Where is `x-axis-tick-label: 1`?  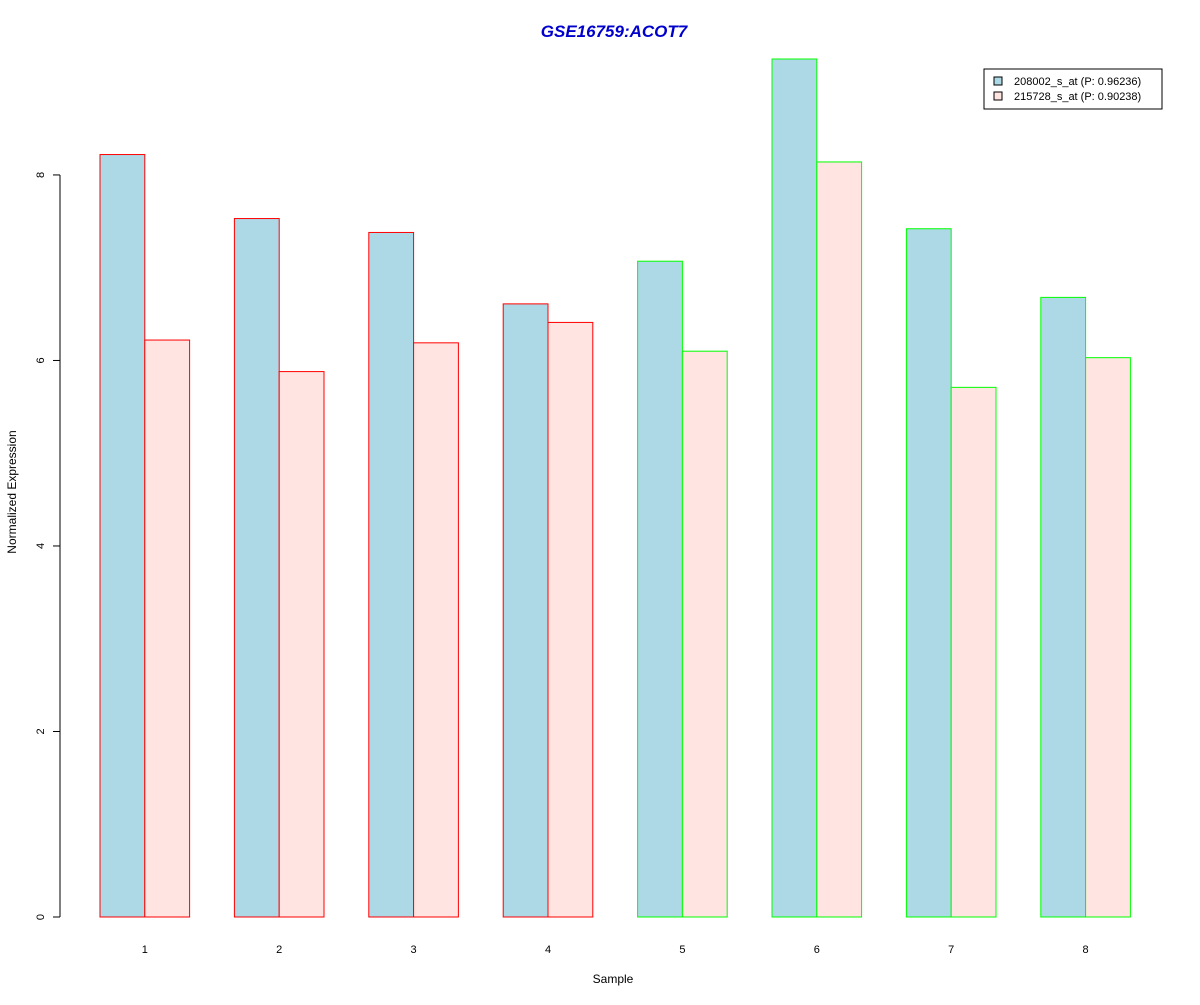 x-axis-tick-label: 1 is located at coordinates (145, 950).